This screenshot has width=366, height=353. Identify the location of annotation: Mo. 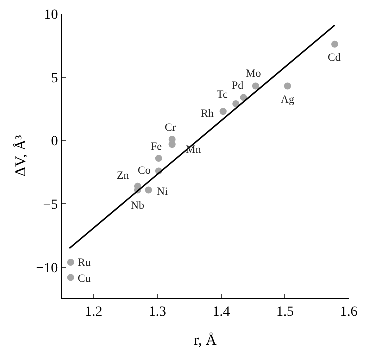
(254, 74).